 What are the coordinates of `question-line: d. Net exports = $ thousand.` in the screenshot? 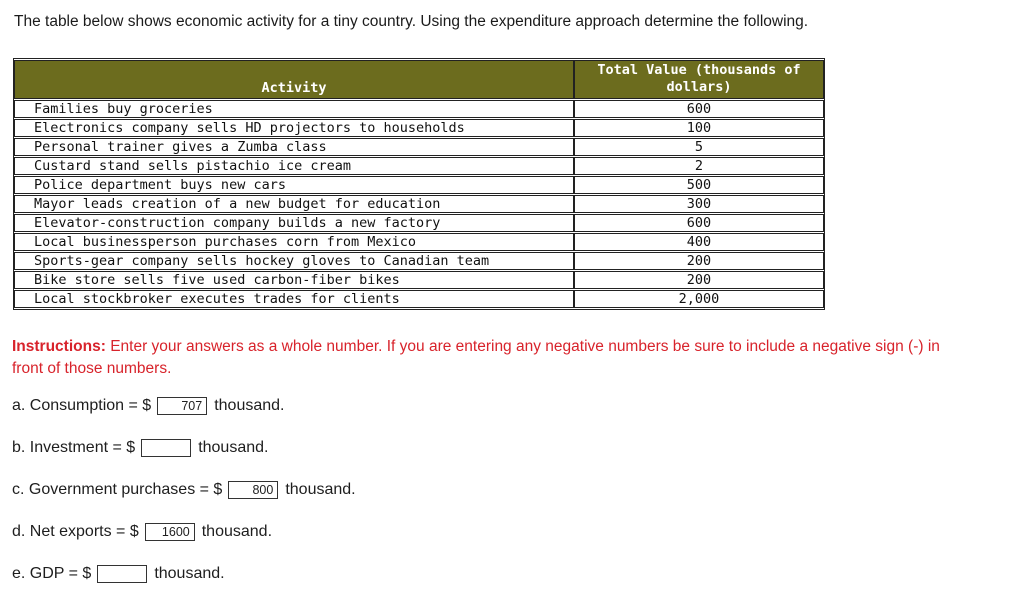 It's located at (184, 532).